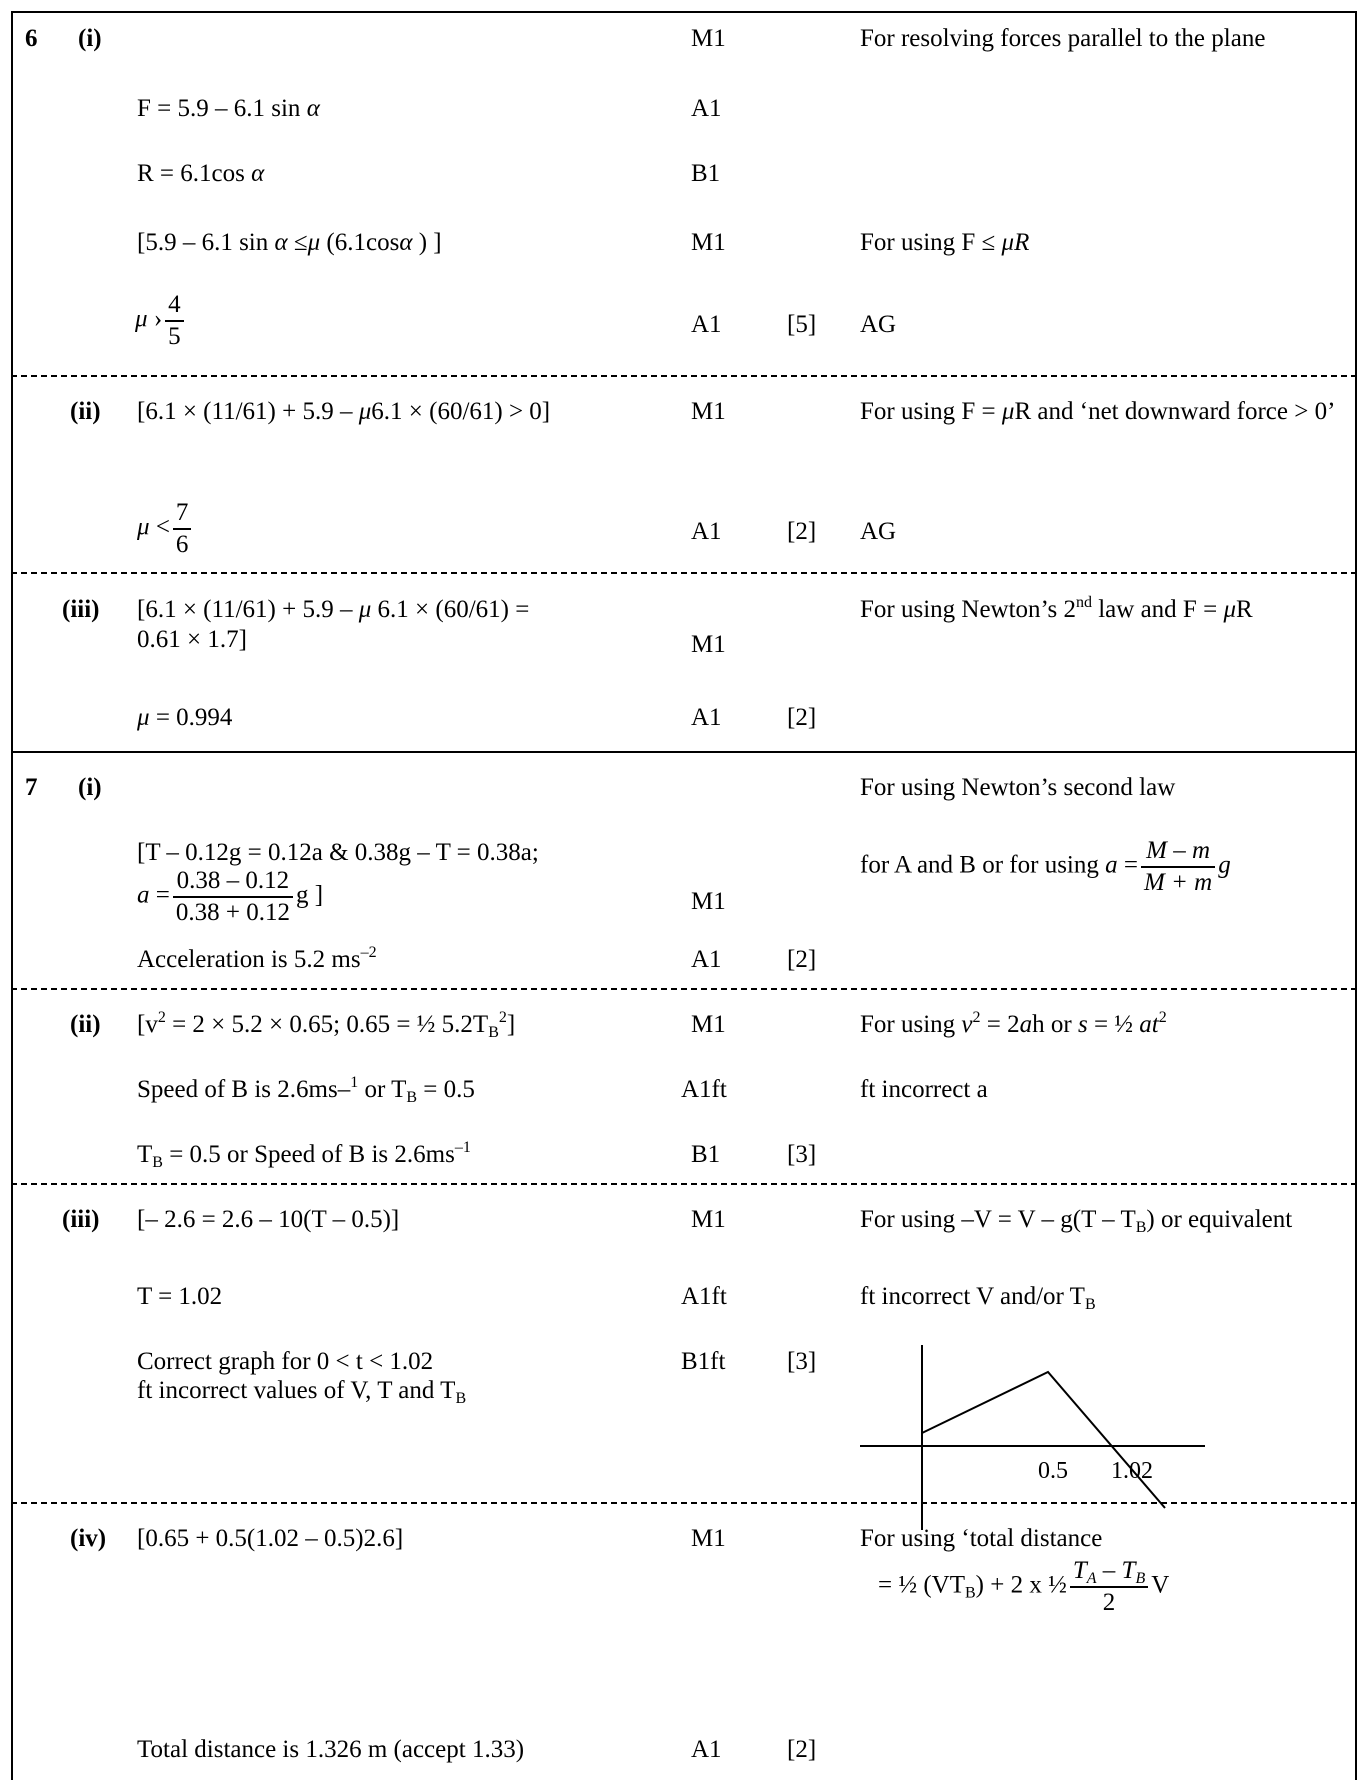  Describe the element at coordinates (338, 852) in the screenshot. I see `working-line: [T – 0.12g = 0.12a & 0.38g – T = 0.38a;` at that location.